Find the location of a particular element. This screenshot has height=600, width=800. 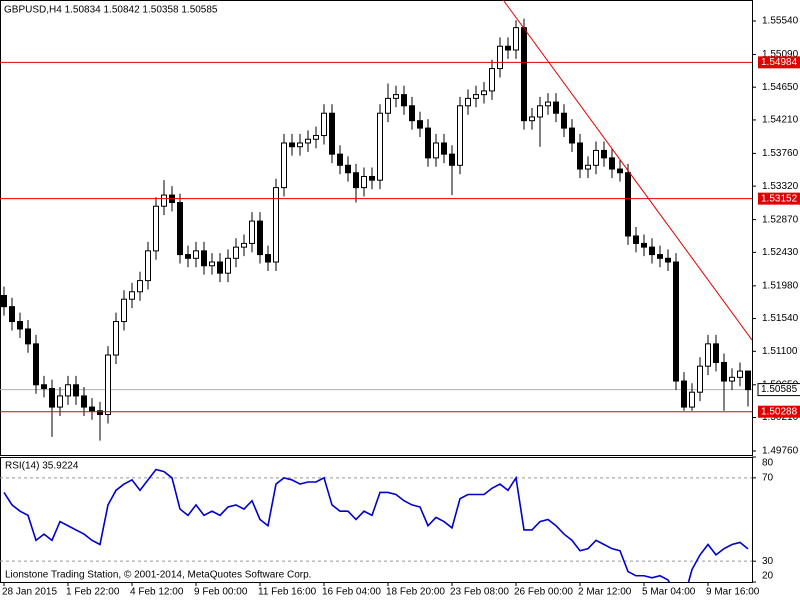

y-tick-label: 1.54210 is located at coordinates (780, 120).